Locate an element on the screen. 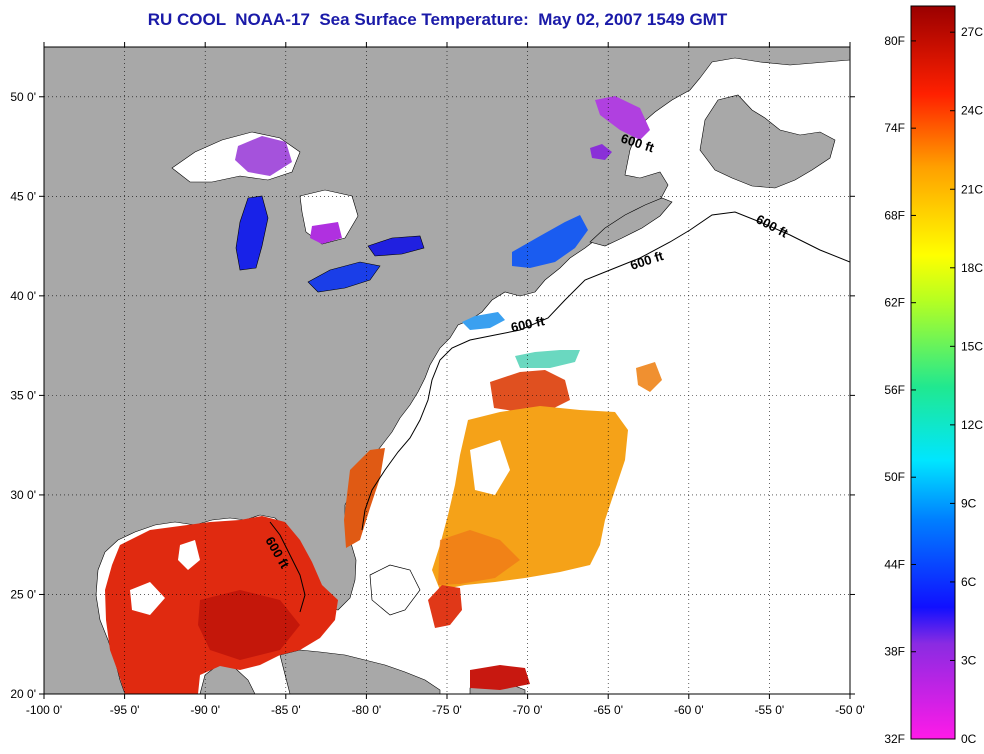 The height and width of the screenshot is (754, 984). colorbar is located at coordinates (933, 372).